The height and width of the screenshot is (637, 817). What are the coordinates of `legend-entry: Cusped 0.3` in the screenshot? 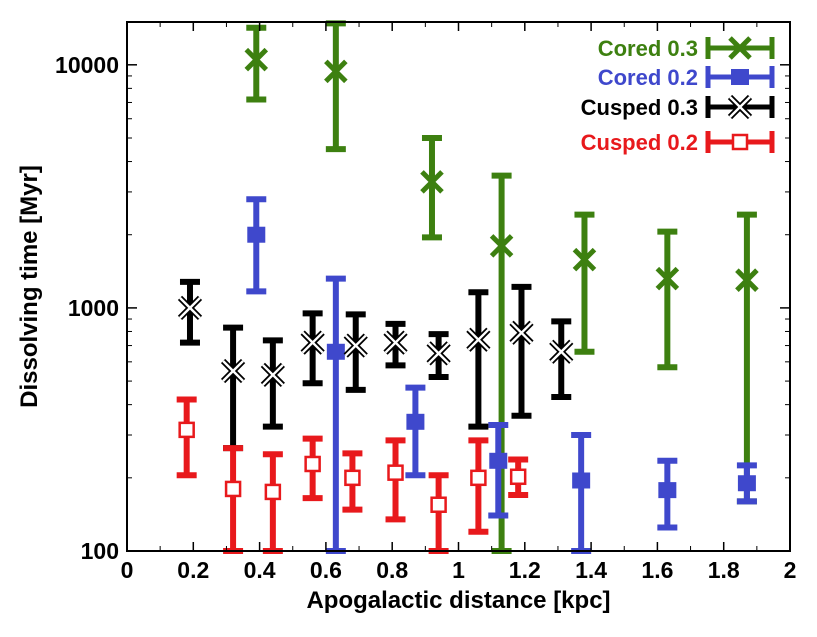 It's located at (678, 107).